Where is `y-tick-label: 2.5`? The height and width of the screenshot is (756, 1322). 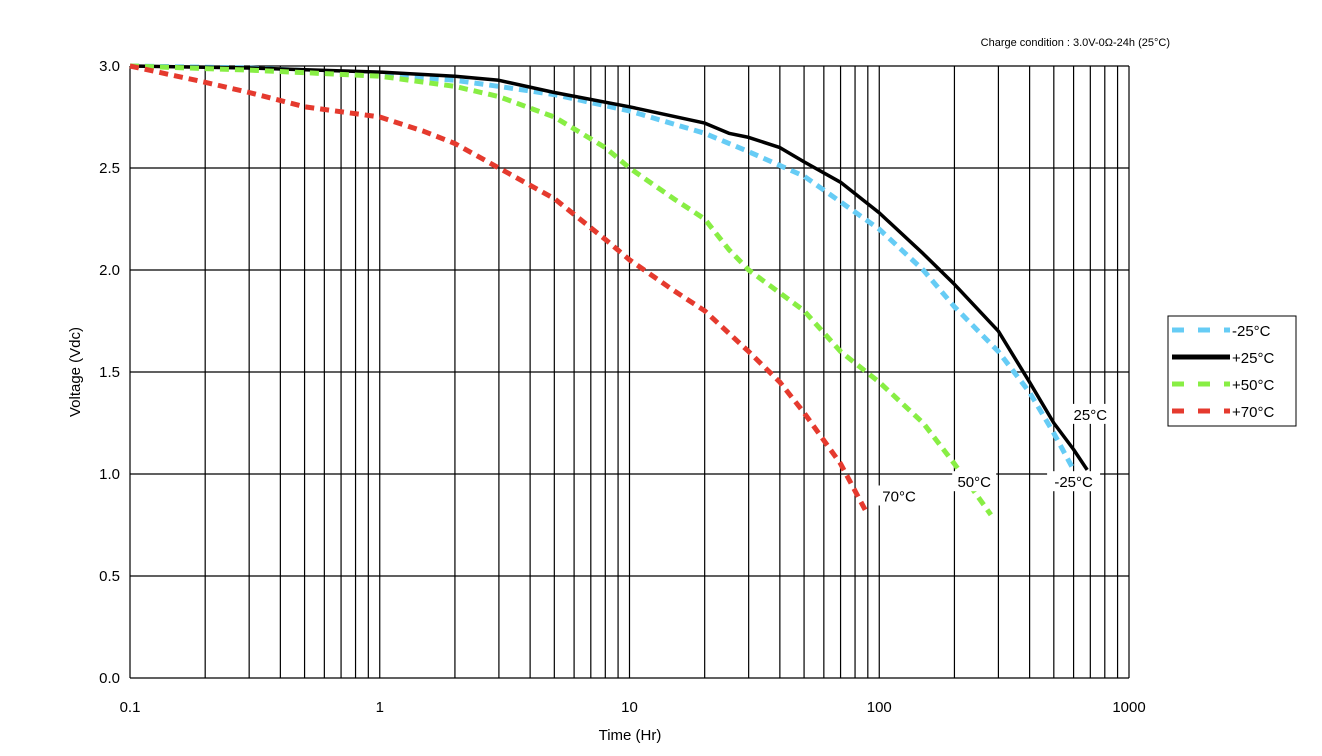 y-tick-label: 2.5 is located at coordinates (109, 168).